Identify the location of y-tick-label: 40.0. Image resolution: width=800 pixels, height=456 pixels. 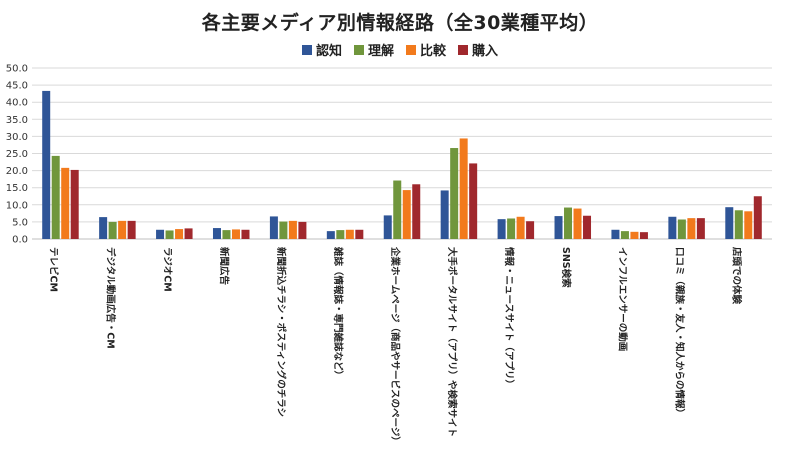
(17, 103).